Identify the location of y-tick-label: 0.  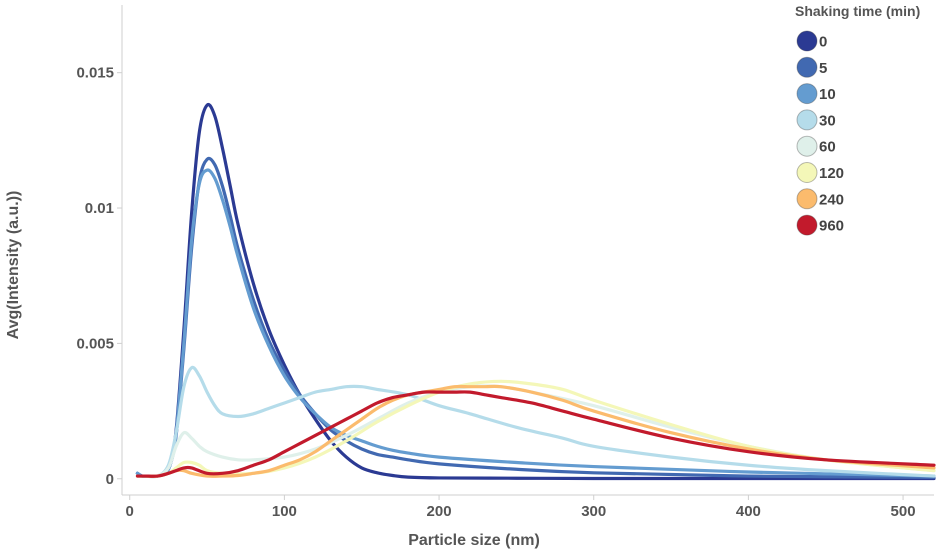
(110, 479).